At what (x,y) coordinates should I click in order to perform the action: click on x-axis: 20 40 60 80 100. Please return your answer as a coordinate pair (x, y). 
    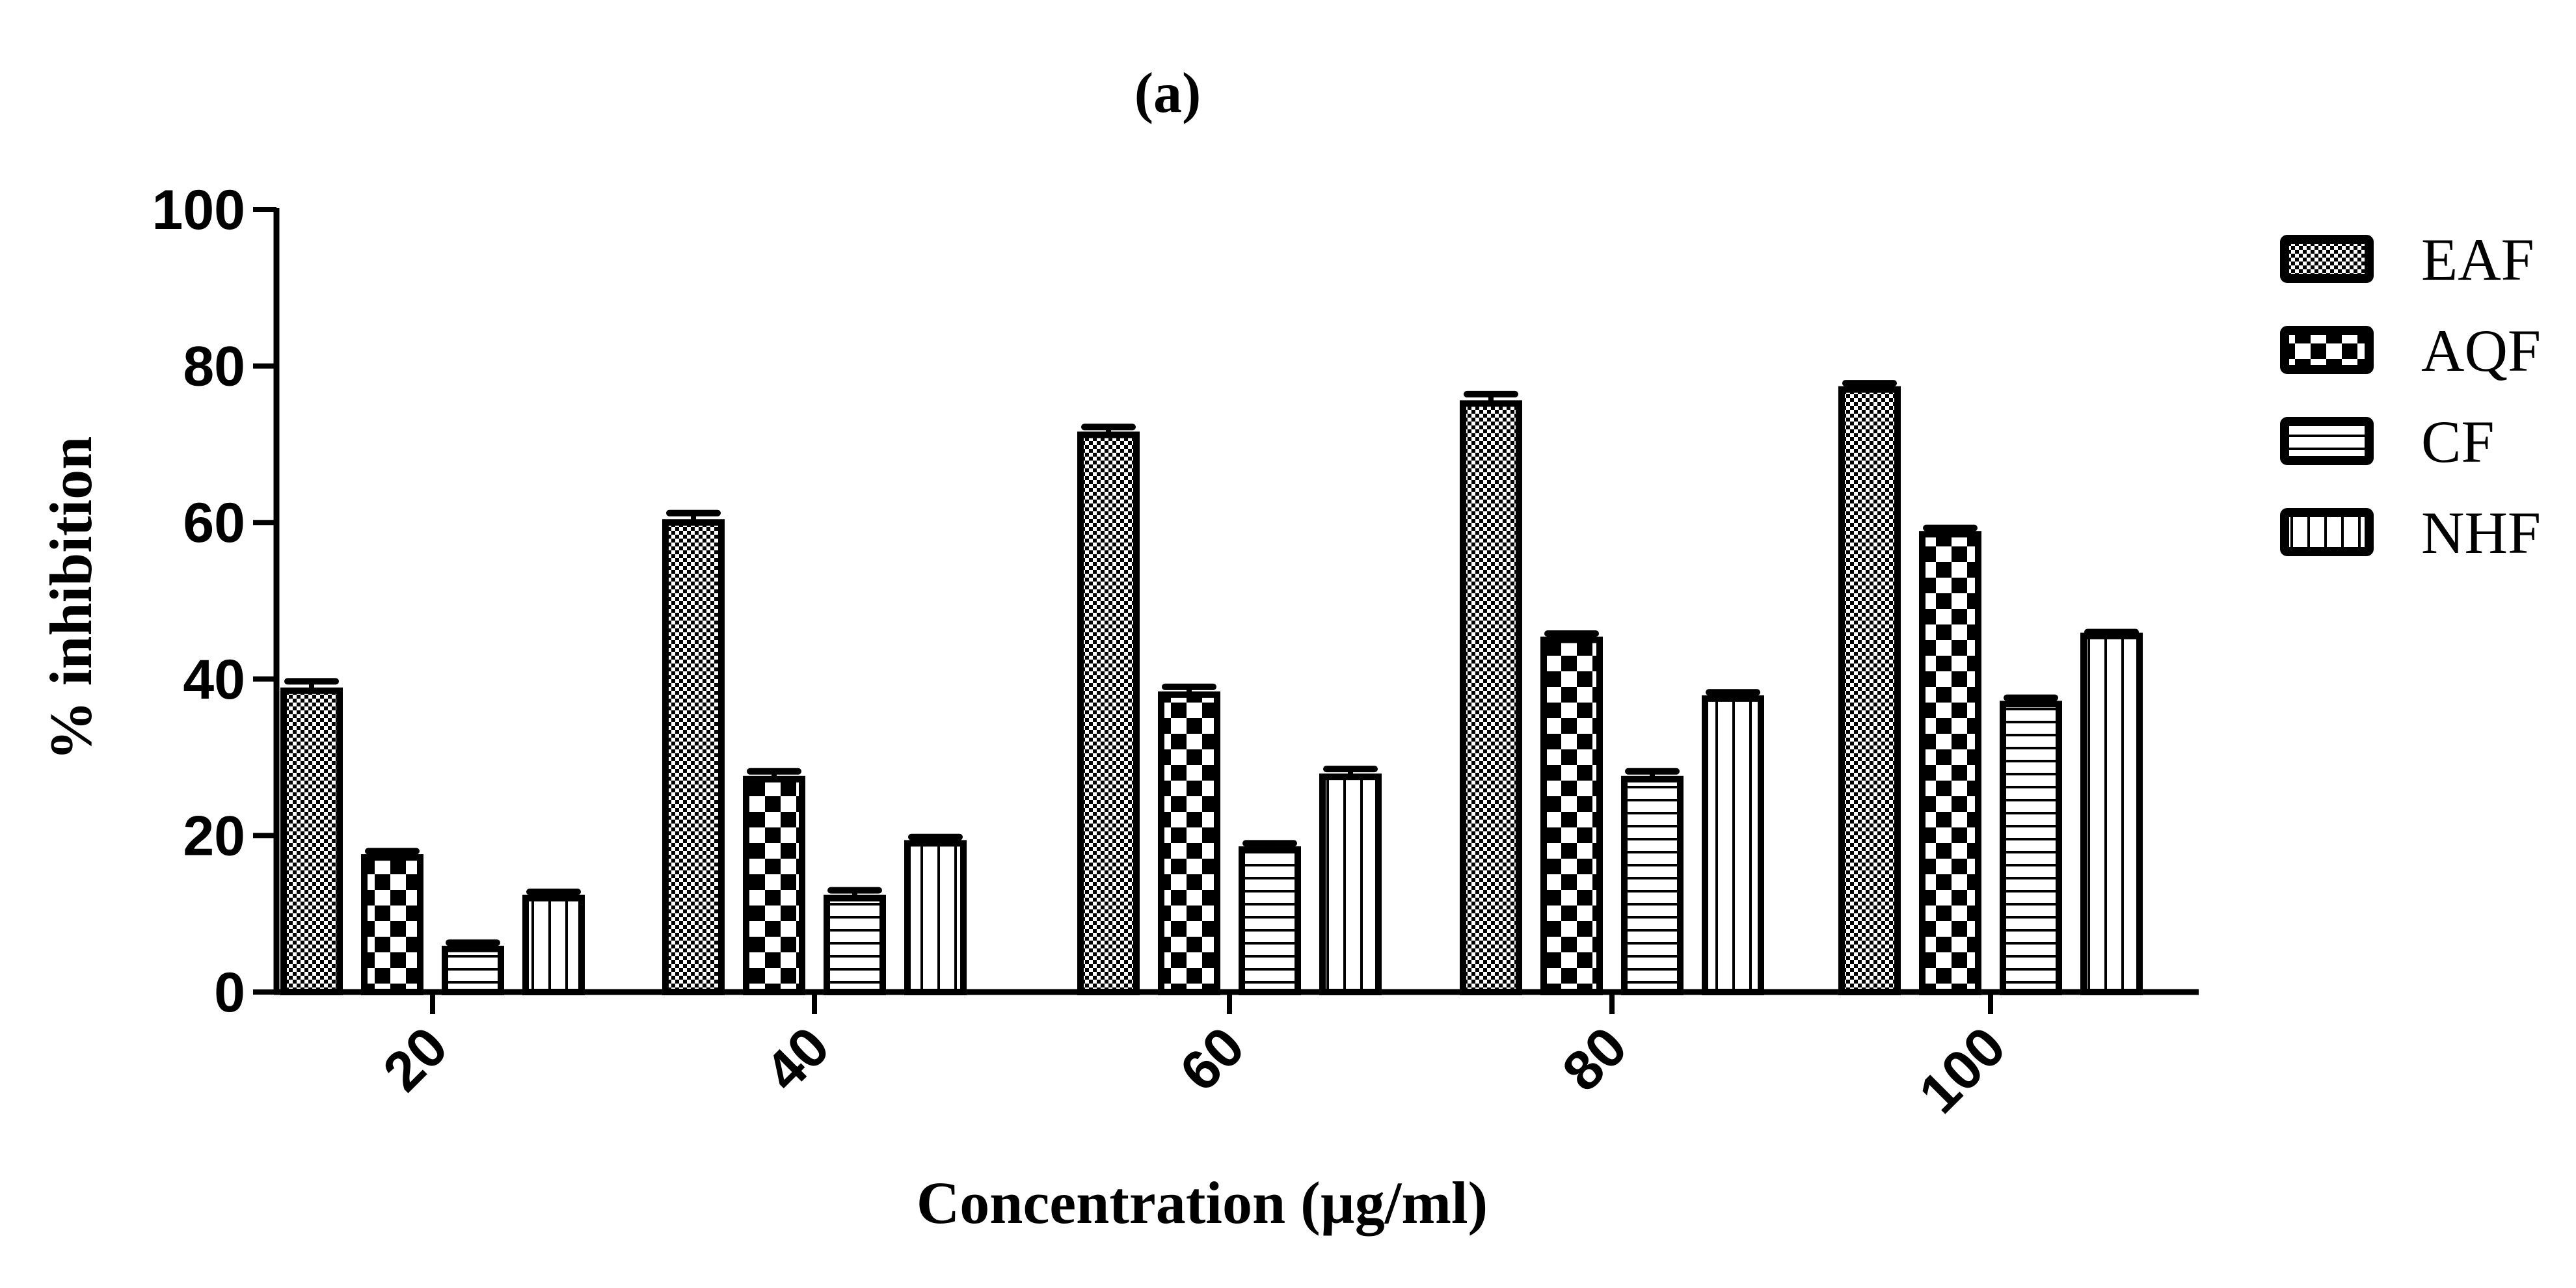
    Looking at the image, I should click on (1236, 1057).